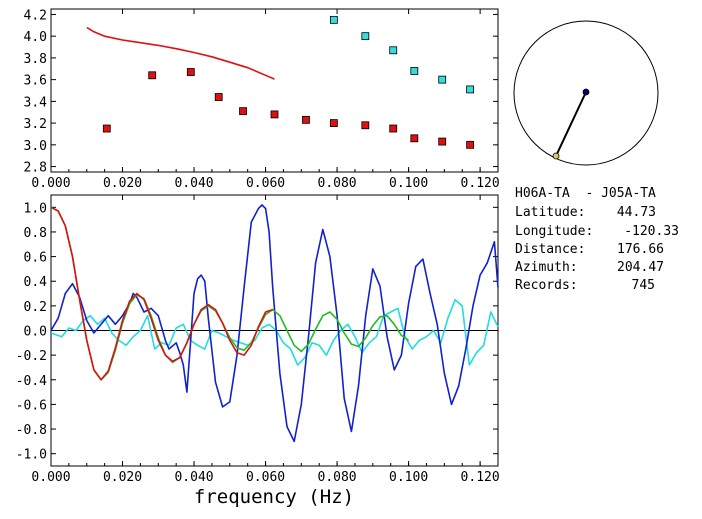 The width and height of the screenshot is (702, 519). What do you see at coordinates (408, 183) in the screenshot?
I see `top-x-tick-label: 0.100` at bounding box center [408, 183].